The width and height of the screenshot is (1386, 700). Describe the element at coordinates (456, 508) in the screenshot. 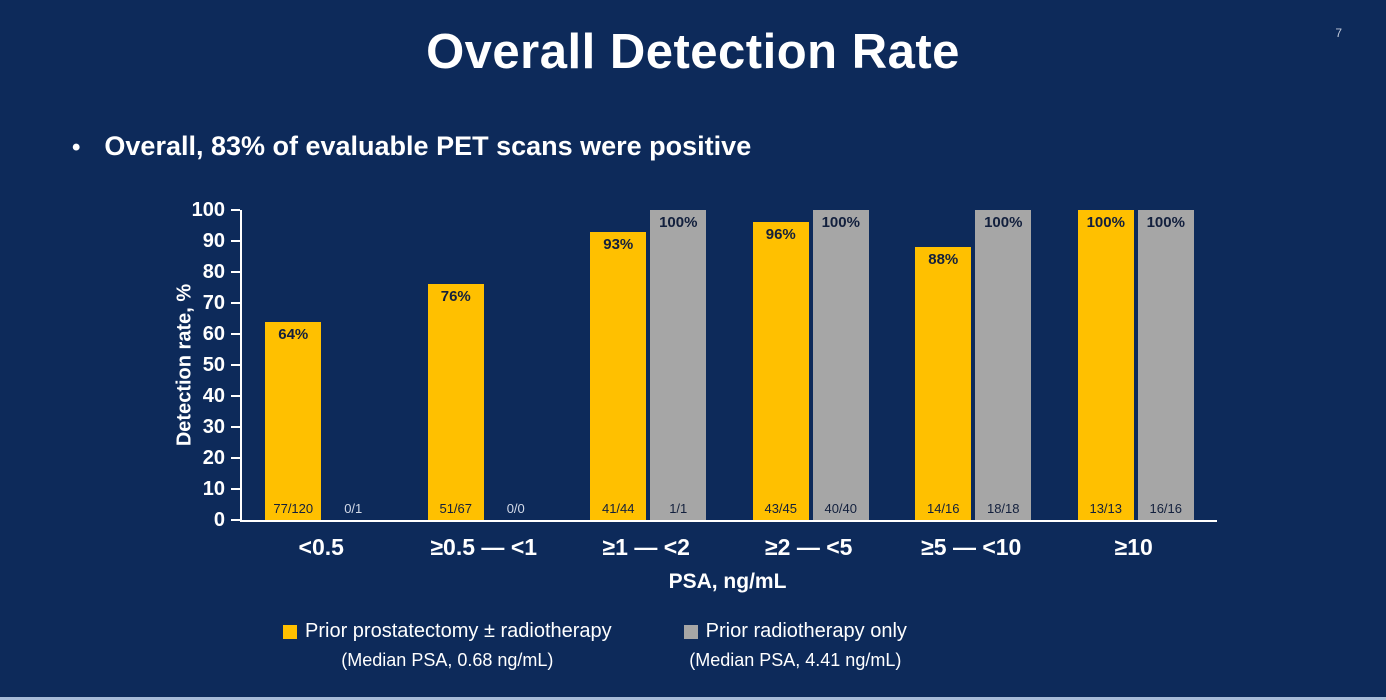

I see `bar-fraction-label: 51/67` at that location.